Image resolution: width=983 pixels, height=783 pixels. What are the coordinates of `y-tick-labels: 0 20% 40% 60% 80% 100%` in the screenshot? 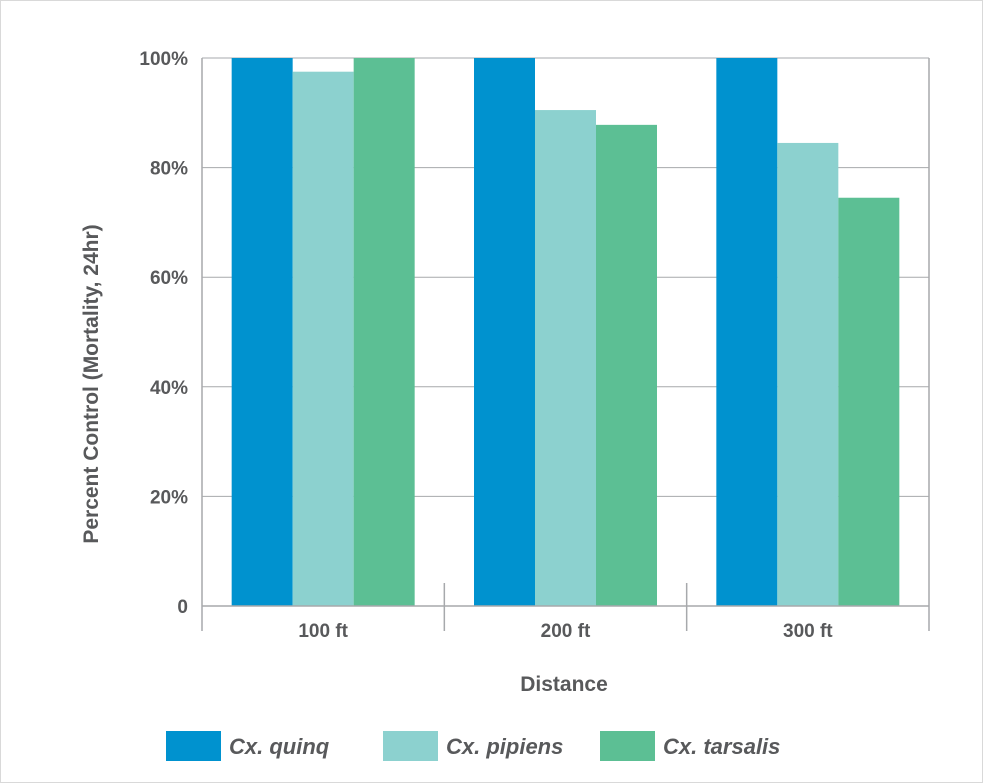 It's located at (163, 333).